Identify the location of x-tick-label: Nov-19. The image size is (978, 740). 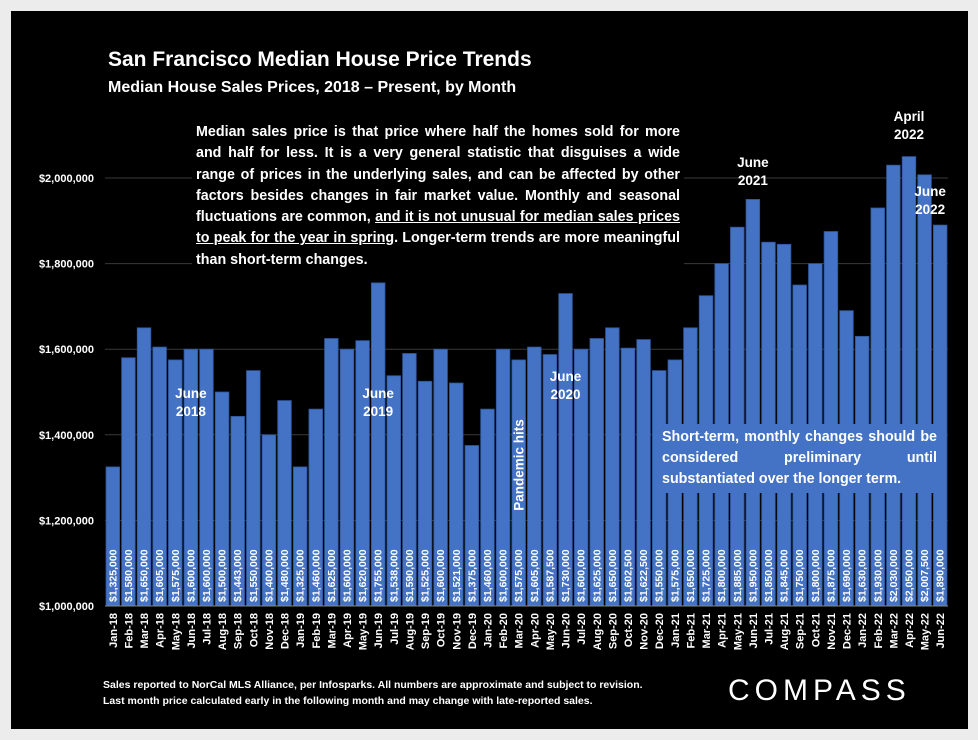
(457, 631).